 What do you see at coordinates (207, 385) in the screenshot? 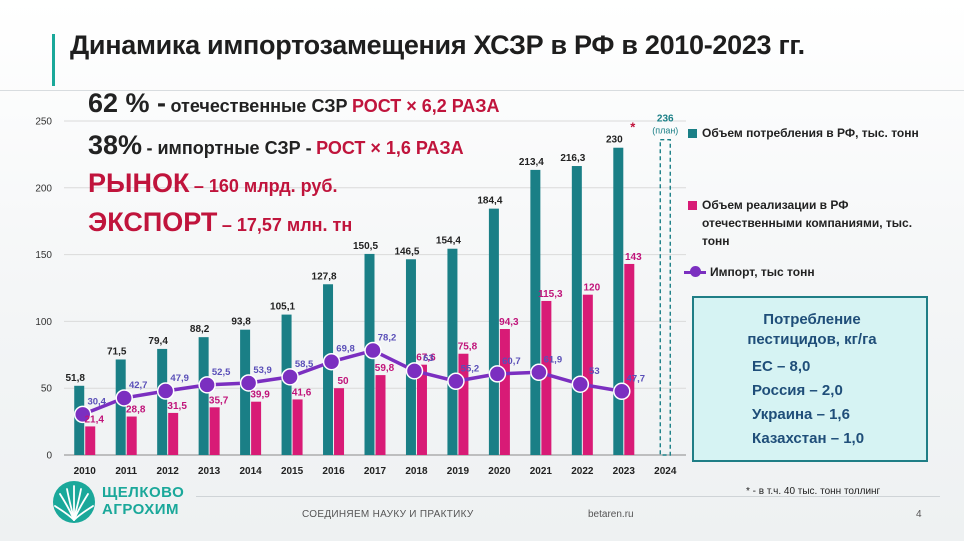
I see `import-point-2013` at bounding box center [207, 385].